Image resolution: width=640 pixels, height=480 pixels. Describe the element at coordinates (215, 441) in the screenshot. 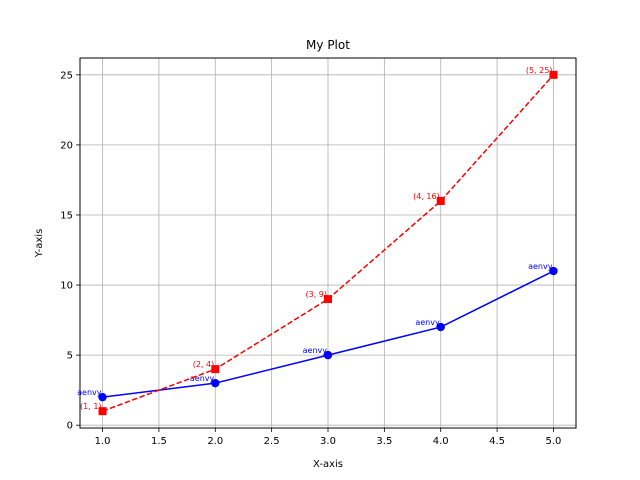

I see `x-tick-label: 2.0` at that location.